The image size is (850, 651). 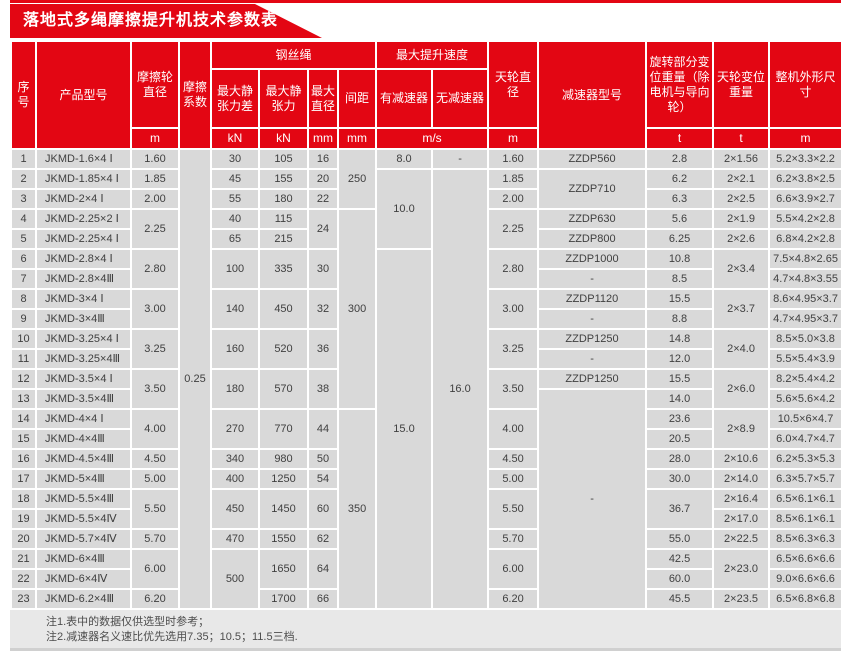 I want to click on cell-model: JKMD-3.25×4 Ⅰ, so click(x=83, y=339).